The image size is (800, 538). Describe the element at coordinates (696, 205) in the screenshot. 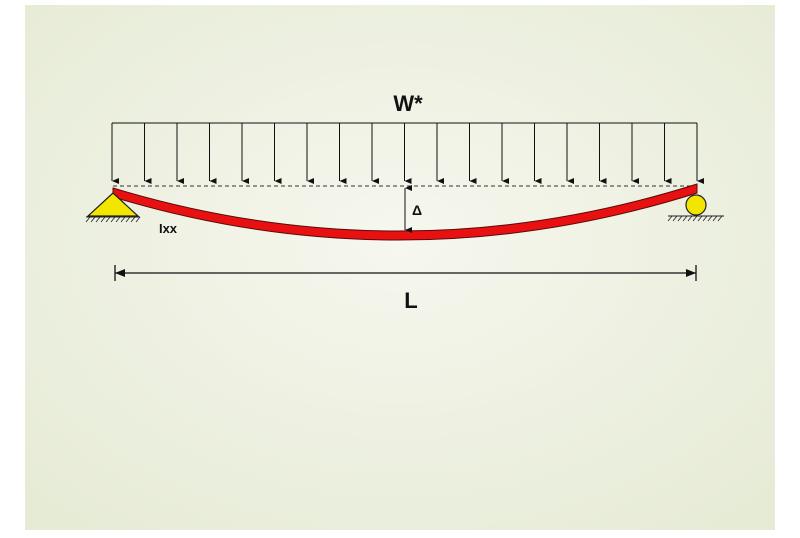

I see `roller-support` at that location.